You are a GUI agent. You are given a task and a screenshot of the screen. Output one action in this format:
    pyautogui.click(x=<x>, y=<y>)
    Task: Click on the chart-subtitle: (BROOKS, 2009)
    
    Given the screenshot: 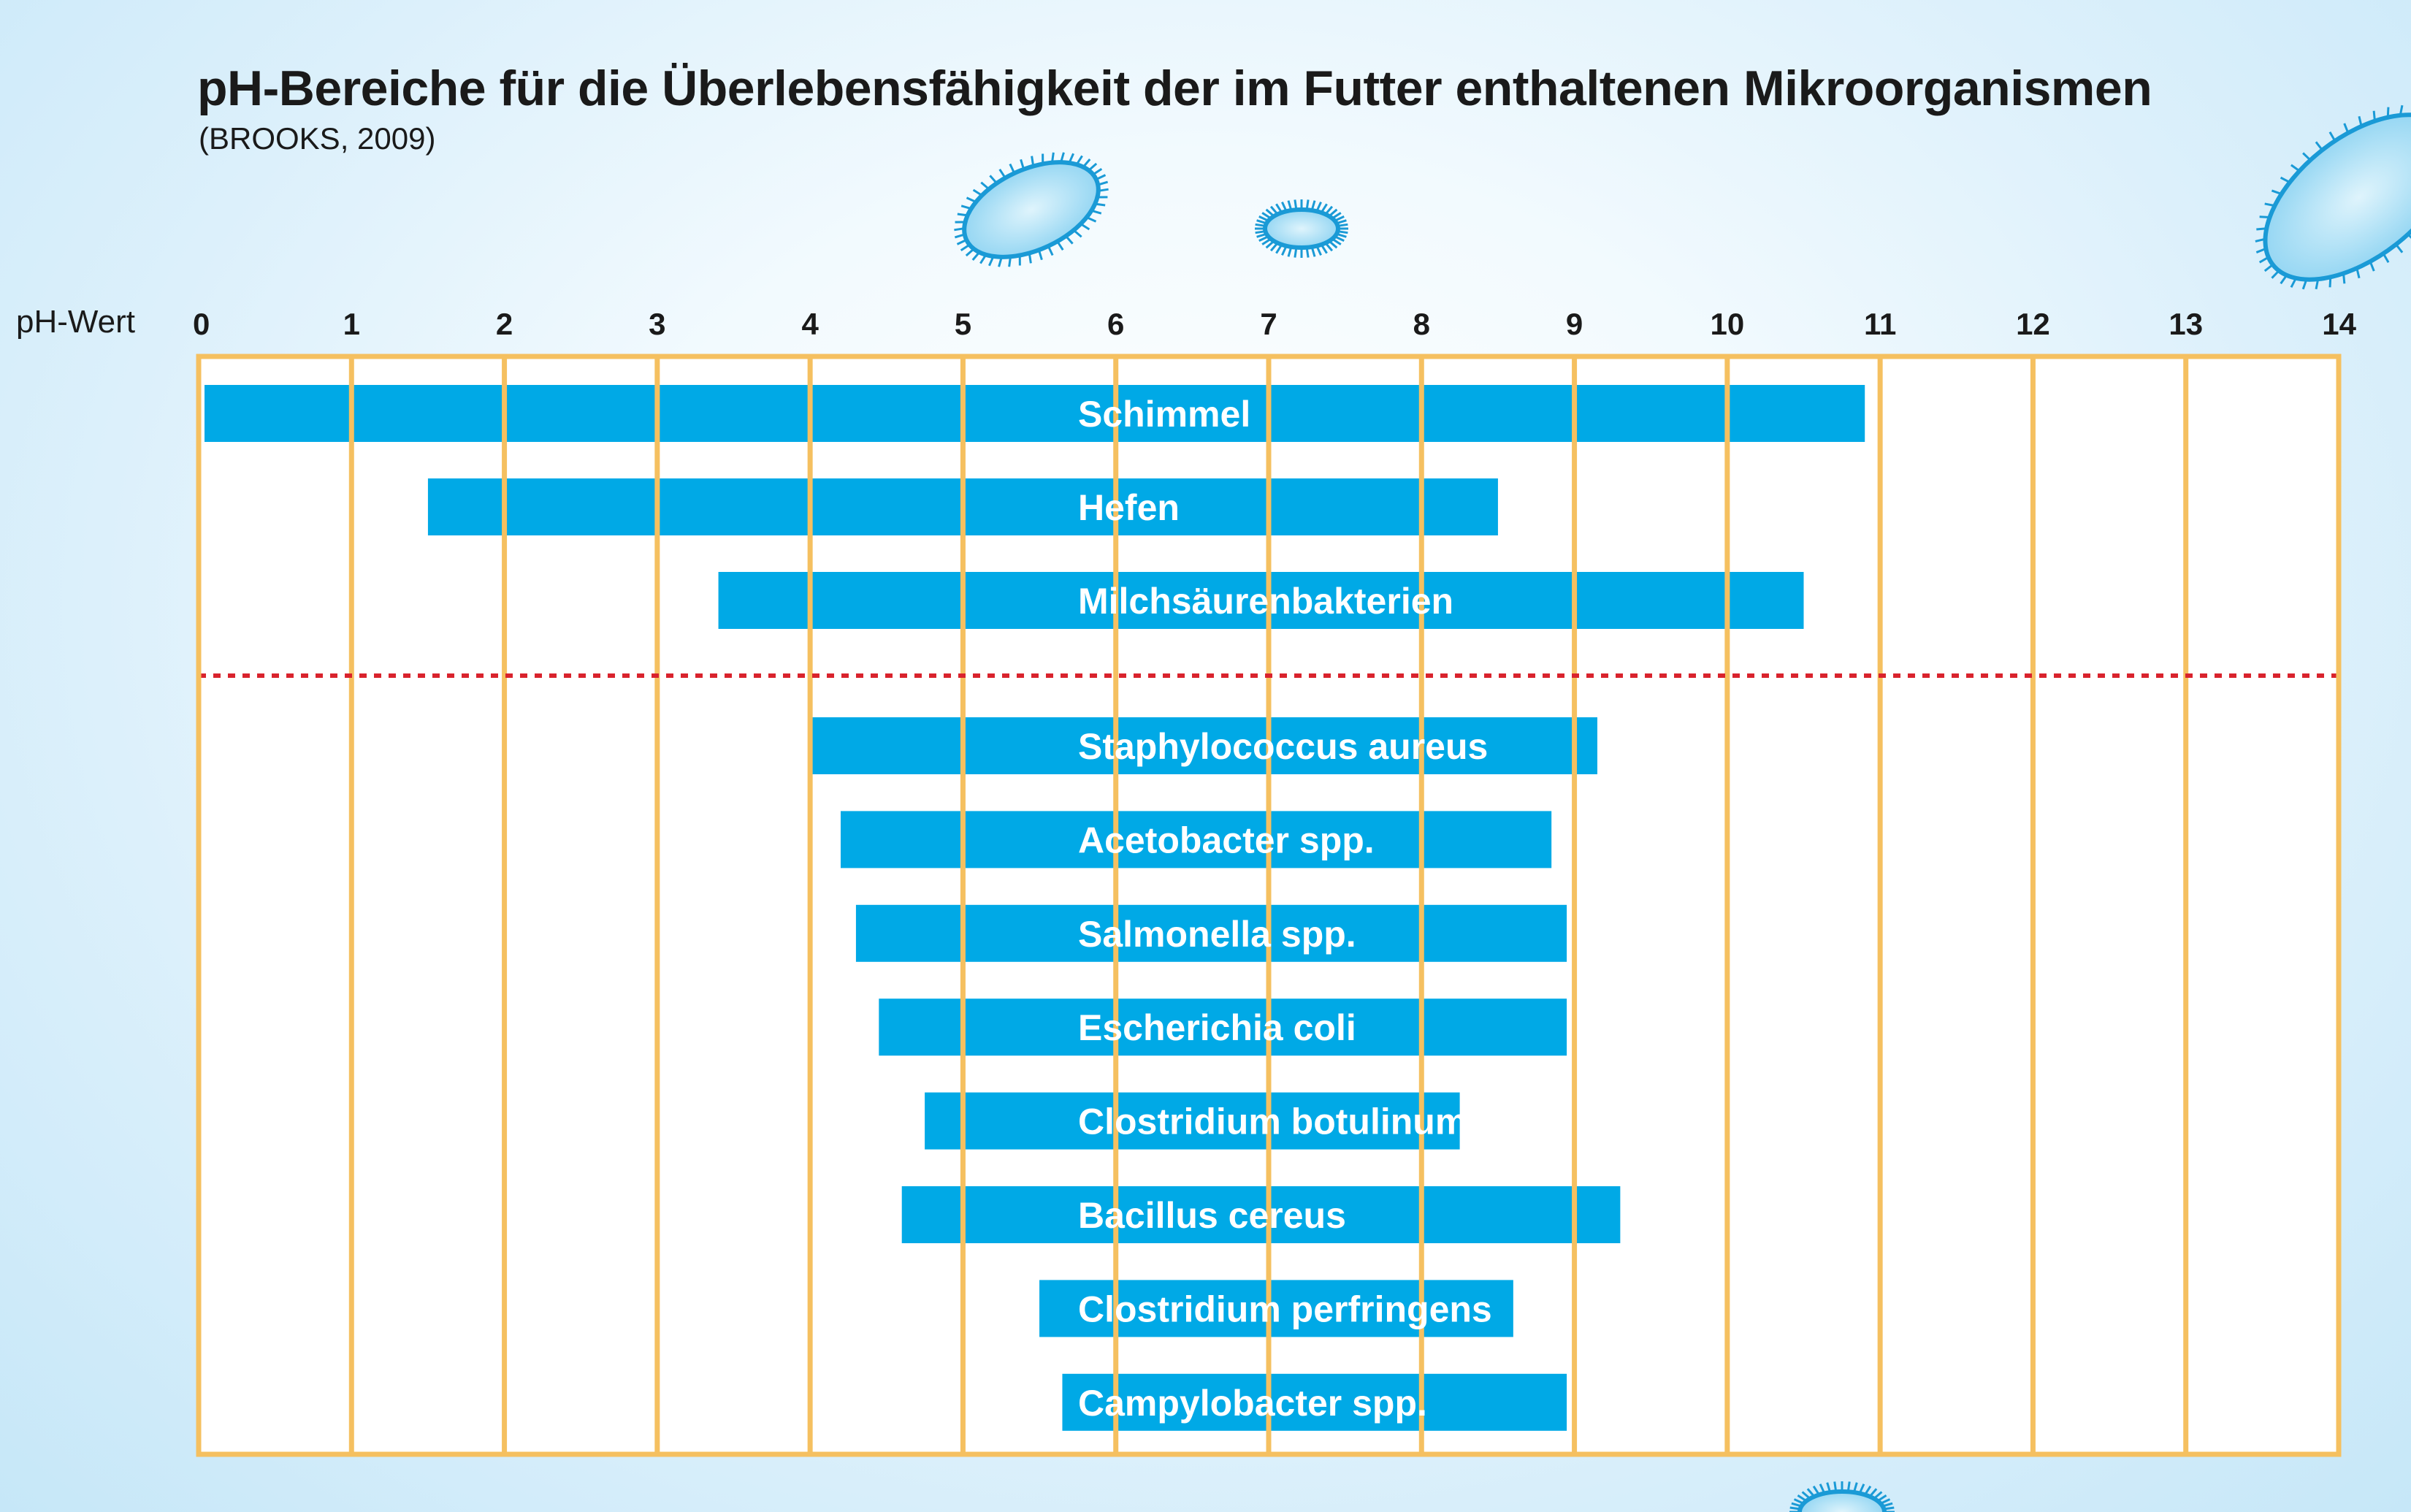 What is the action you would take?
    pyautogui.click(x=317, y=138)
    